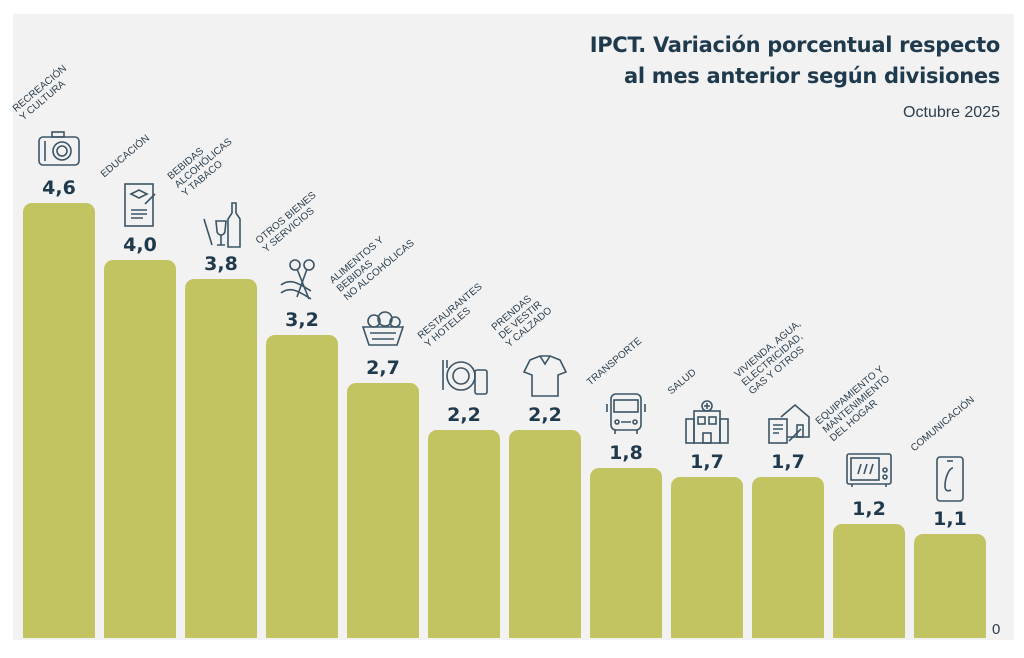 The image size is (1024, 658). I want to click on shirt-icon, so click(545, 375).